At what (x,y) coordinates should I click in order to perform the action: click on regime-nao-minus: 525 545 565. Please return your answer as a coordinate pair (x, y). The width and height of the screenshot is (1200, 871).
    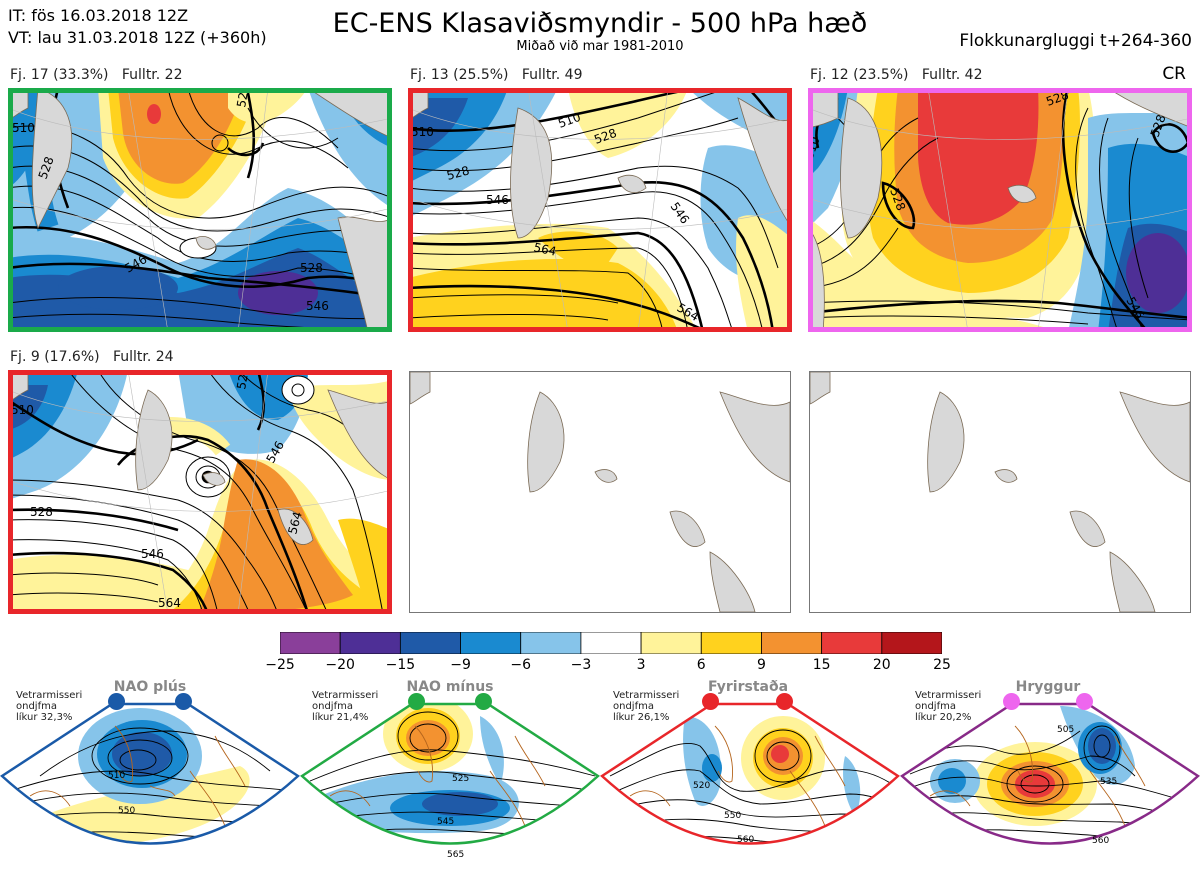
    Looking at the image, I should click on (450, 773).